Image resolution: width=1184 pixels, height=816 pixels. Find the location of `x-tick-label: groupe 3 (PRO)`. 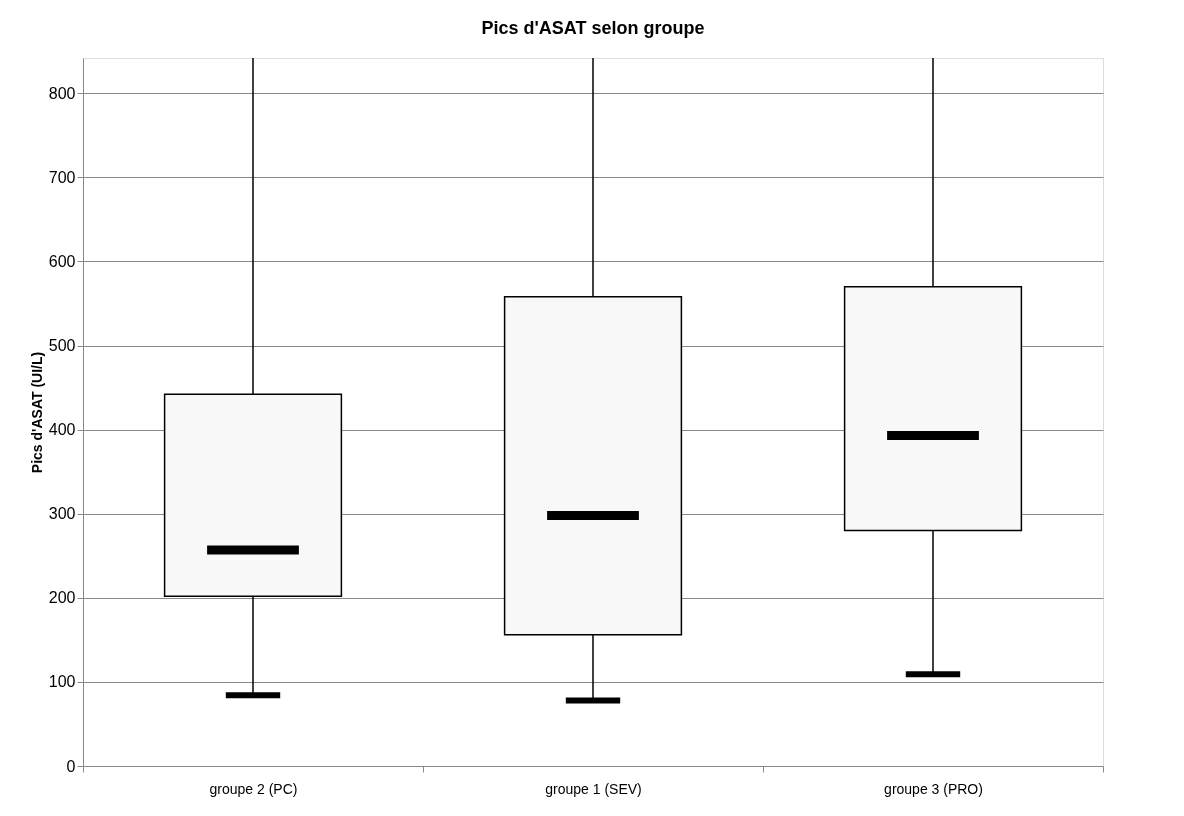

x-tick-label: groupe 3 (PRO) is located at coordinates (933, 788).